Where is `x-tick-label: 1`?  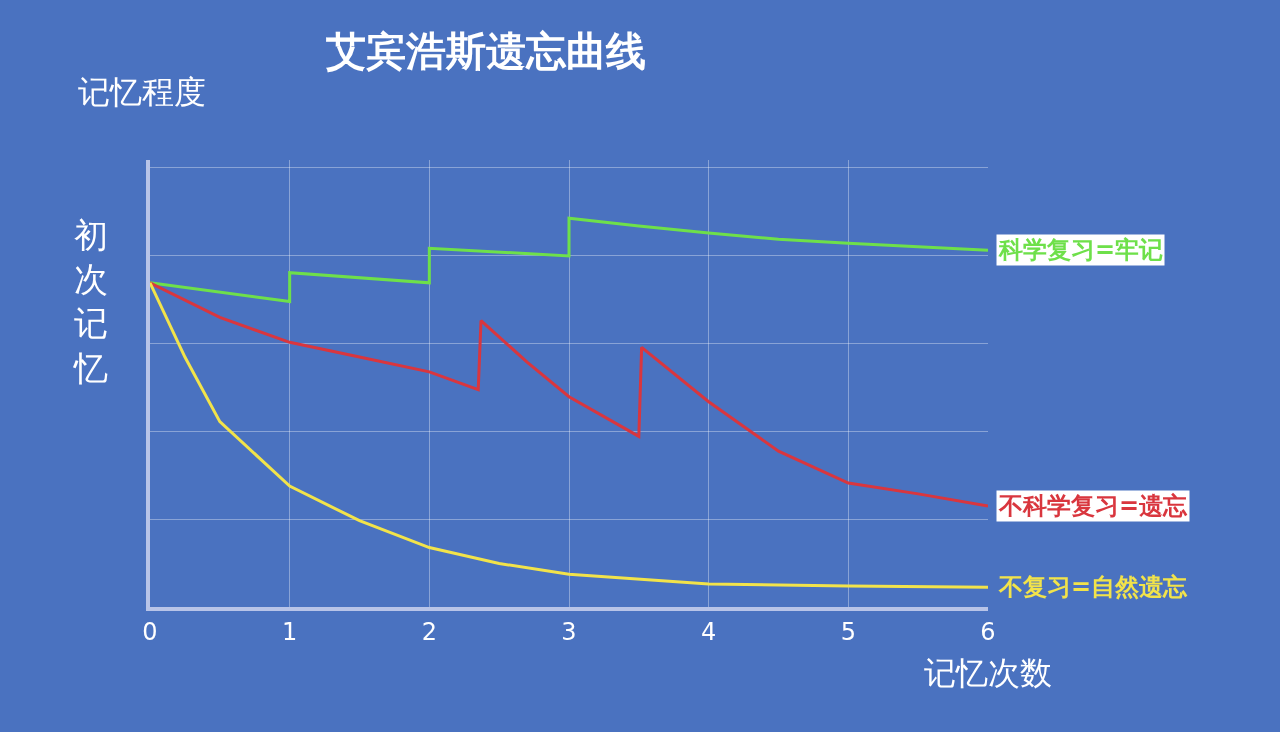
x-tick-label: 1 is located at coordinates (290, 631).